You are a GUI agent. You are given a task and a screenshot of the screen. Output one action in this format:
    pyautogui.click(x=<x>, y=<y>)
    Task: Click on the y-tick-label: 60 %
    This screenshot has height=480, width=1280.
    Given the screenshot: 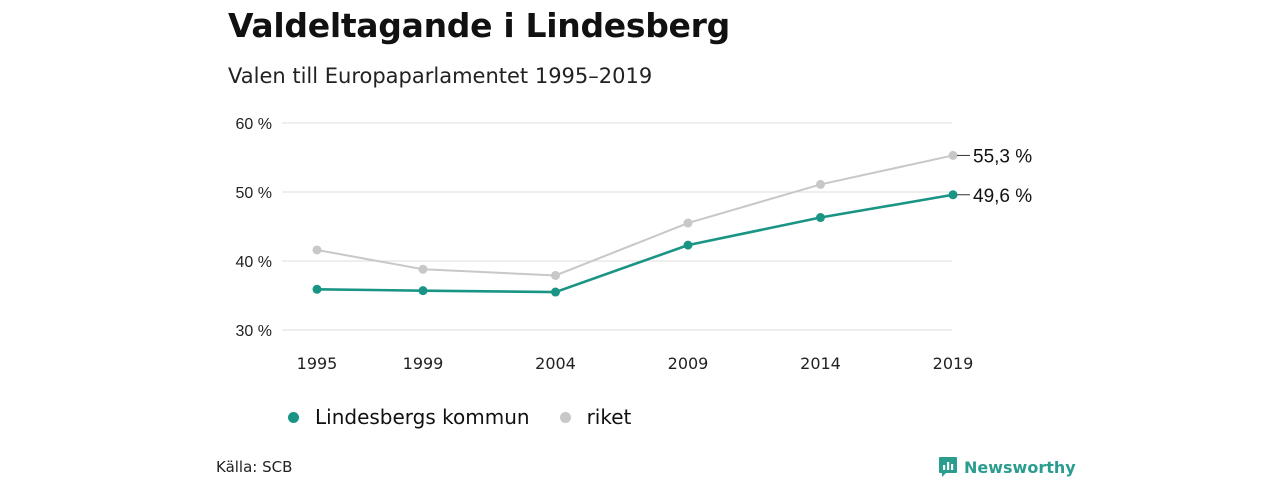 What is the action you would take?
    pyautogui.click(x=254, y=124)
    